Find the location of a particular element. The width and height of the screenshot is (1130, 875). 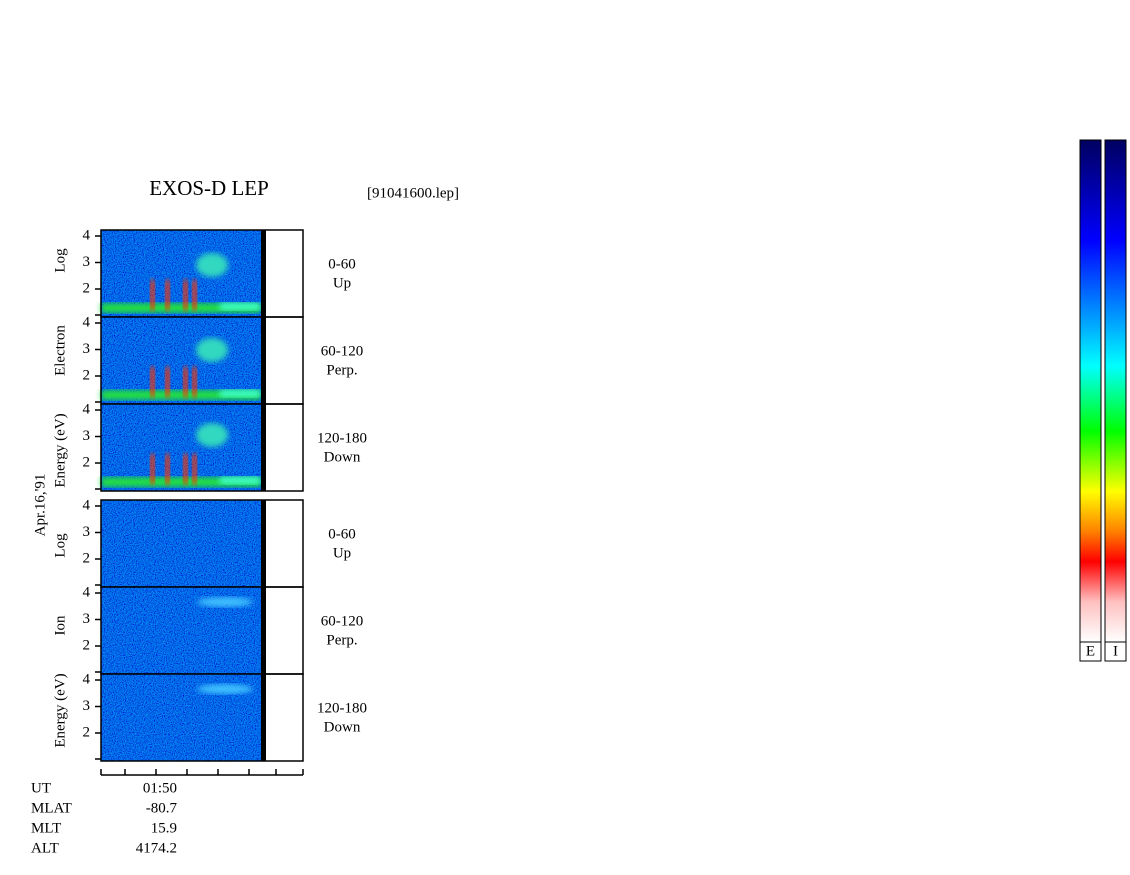

footer-value: 01:50 is located at coordinates (160, 788).